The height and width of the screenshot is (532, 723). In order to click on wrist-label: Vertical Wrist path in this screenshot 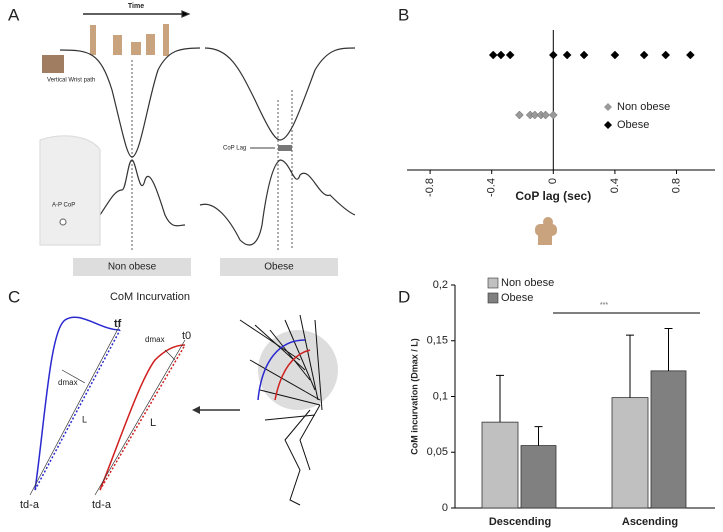, I will do `click(71, 81)`.